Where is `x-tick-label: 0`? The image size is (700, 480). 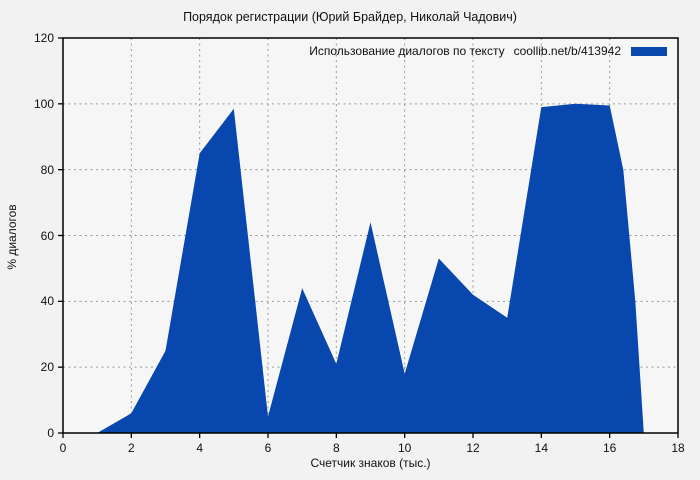 x-tick-label: 0 is located at coordinates (63, 448).